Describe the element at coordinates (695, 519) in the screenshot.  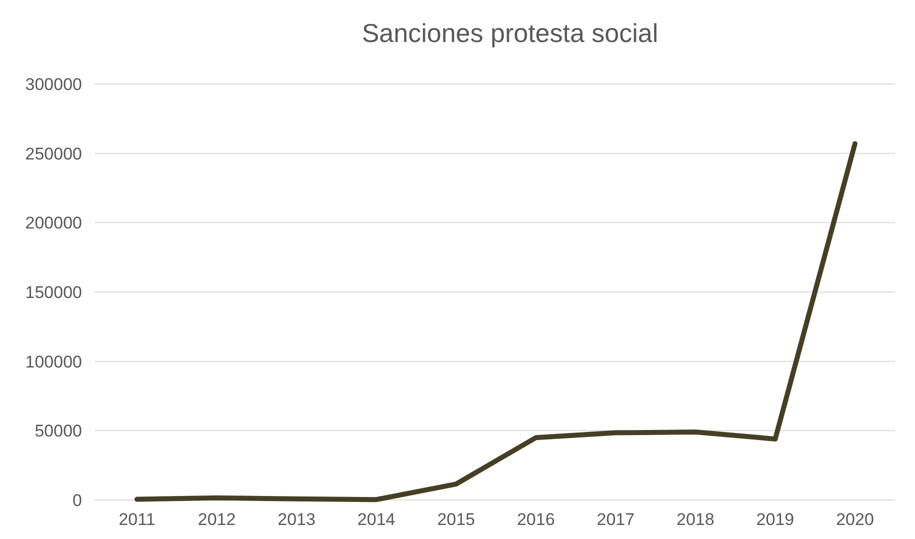
I see `x-tick-label: 2018` at that location.